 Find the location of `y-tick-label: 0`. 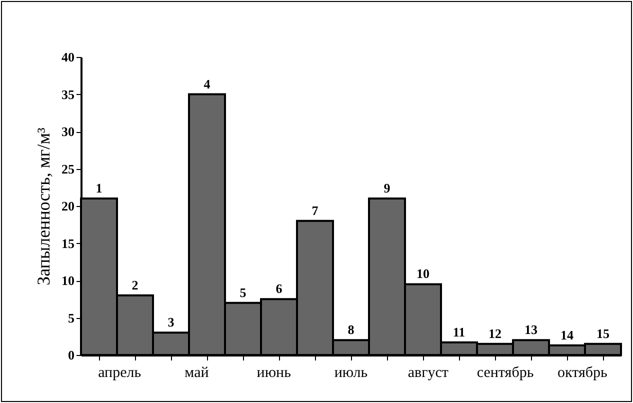

y-tick-label: 0 is located at coordinates (71, 355).